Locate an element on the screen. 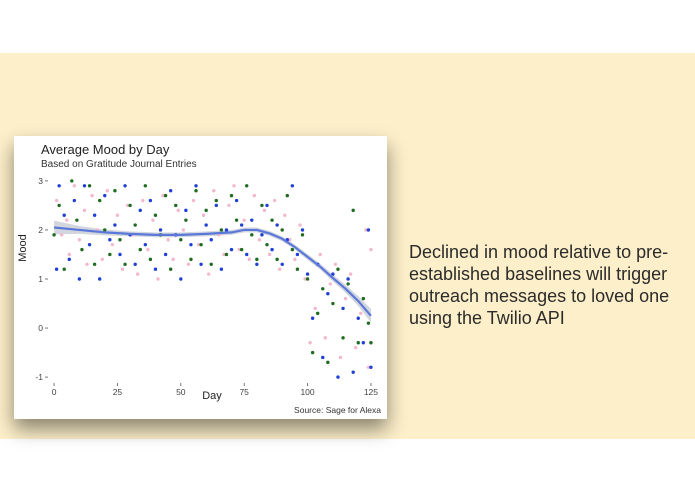 This screenshot has width=695, height=494. y-tick-label: 0 is located at coordinates (40, 328).